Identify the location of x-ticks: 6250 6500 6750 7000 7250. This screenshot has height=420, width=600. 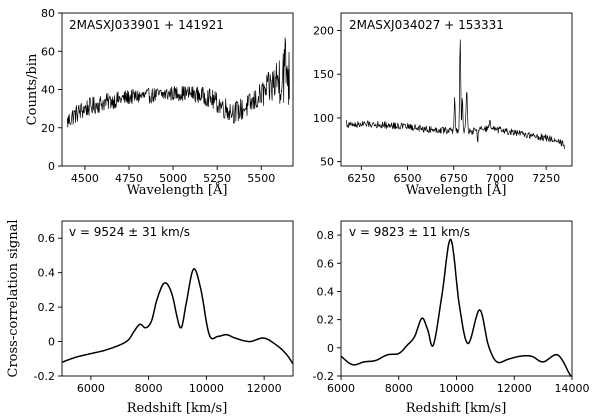
(453, 175).